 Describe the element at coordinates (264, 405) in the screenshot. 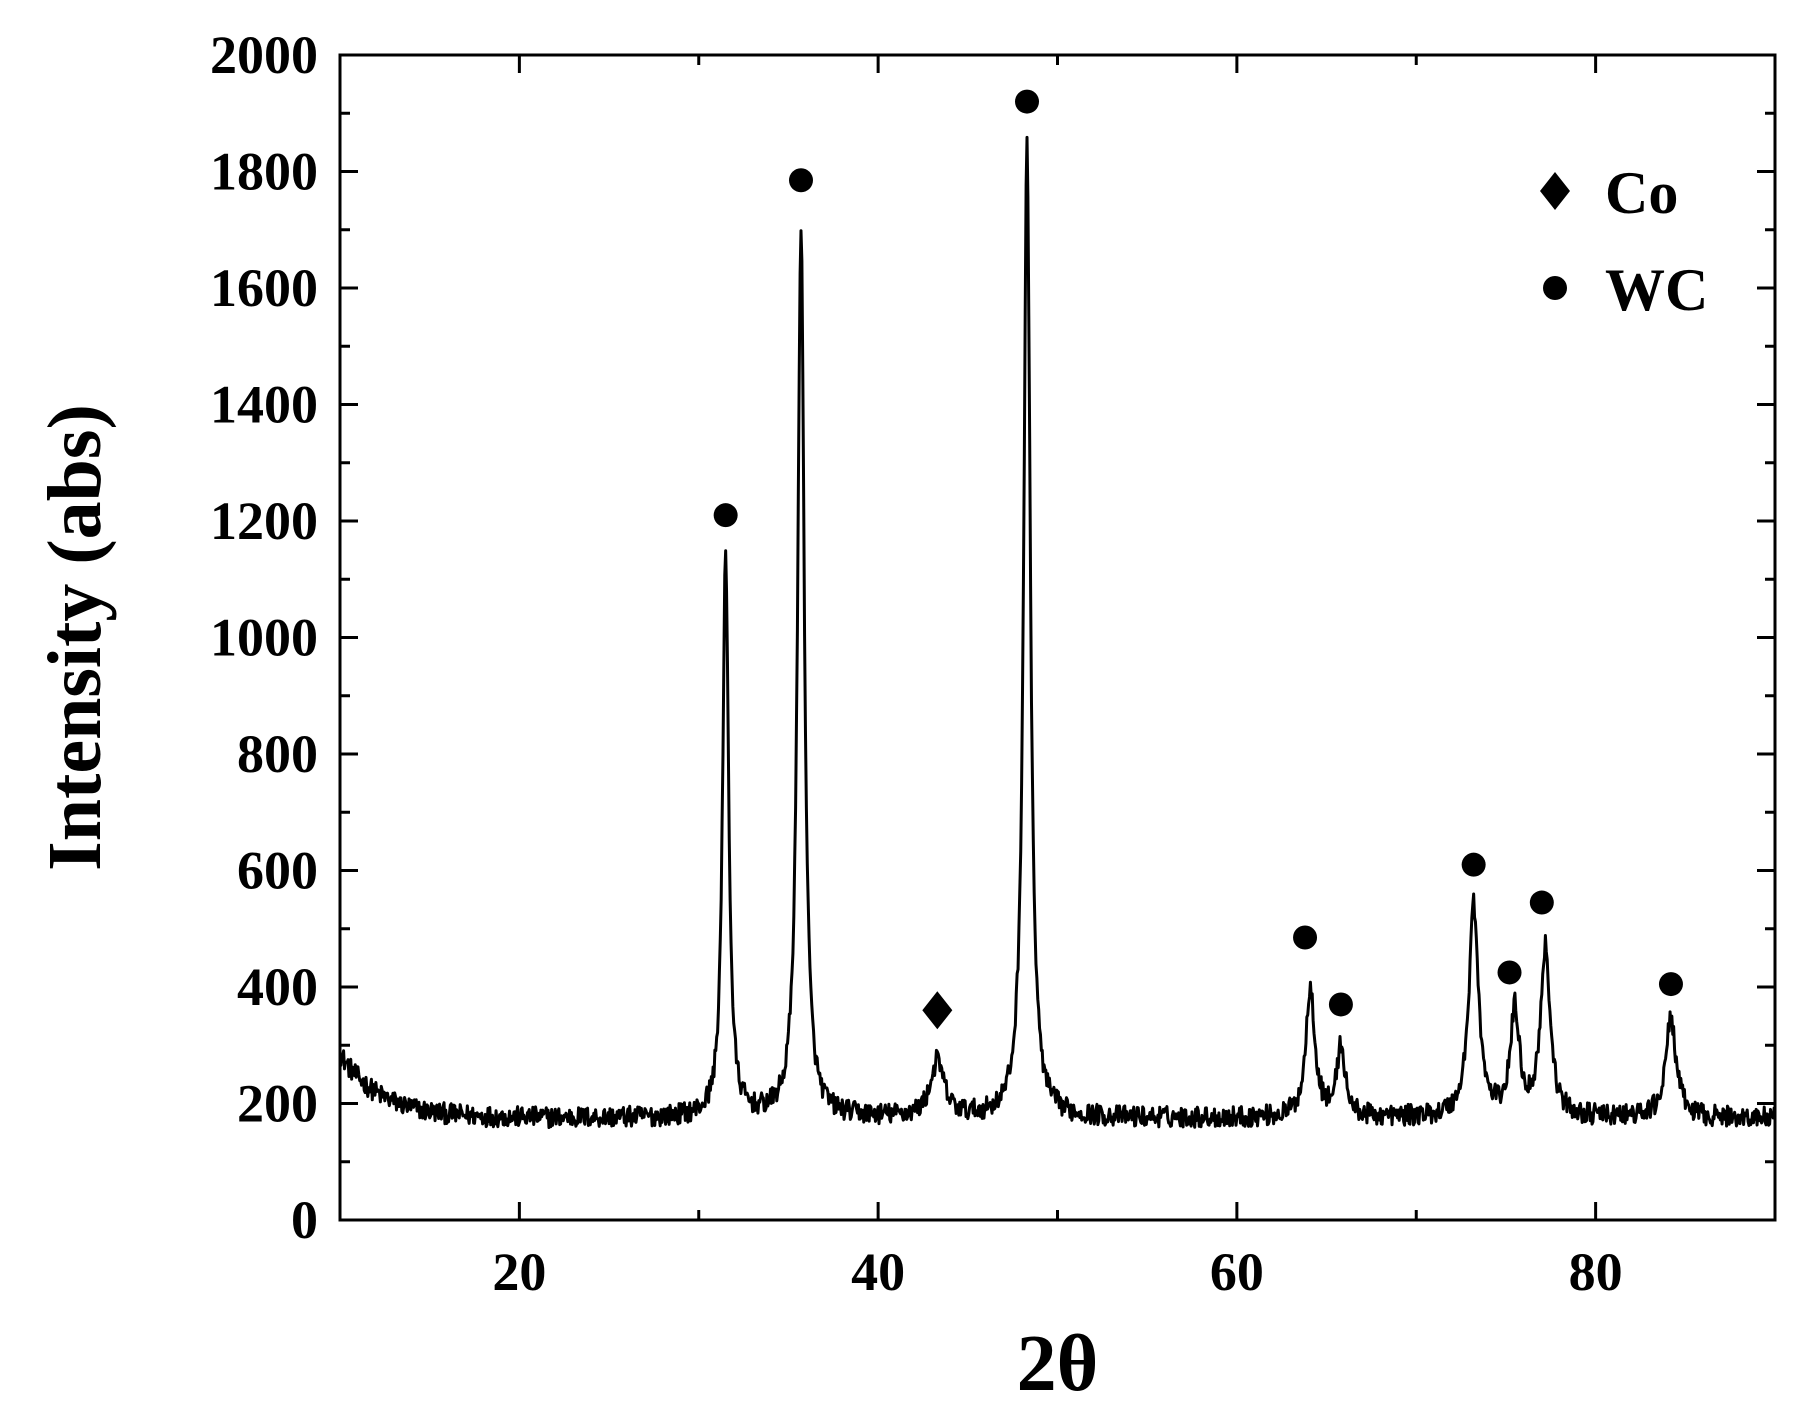

I see `y-tick-label: 1400` at that location.